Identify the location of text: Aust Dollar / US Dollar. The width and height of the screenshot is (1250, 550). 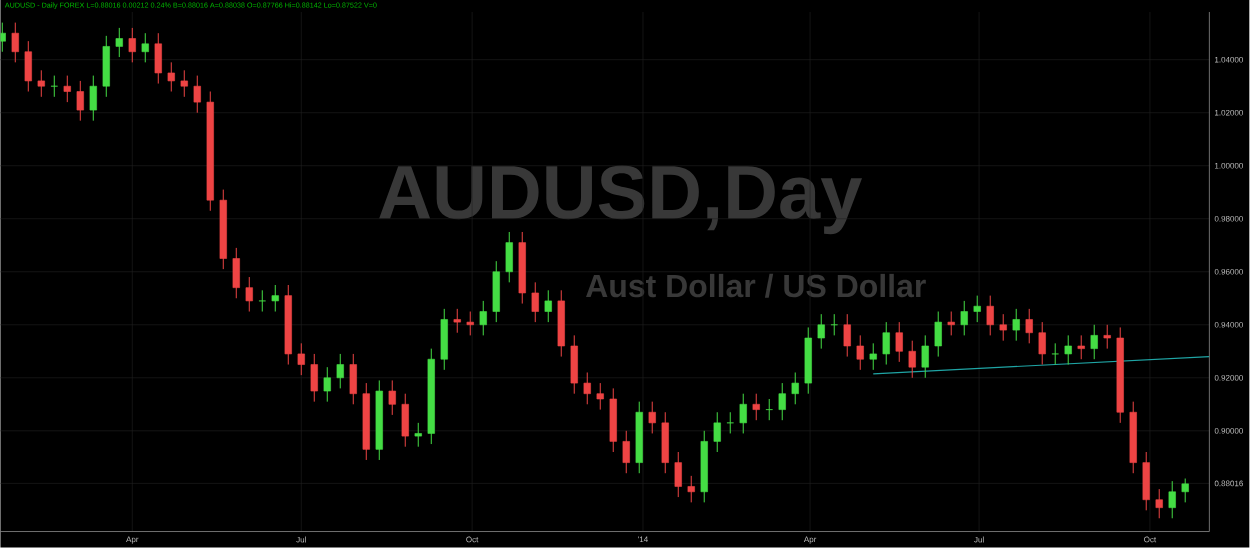
(756, 285).